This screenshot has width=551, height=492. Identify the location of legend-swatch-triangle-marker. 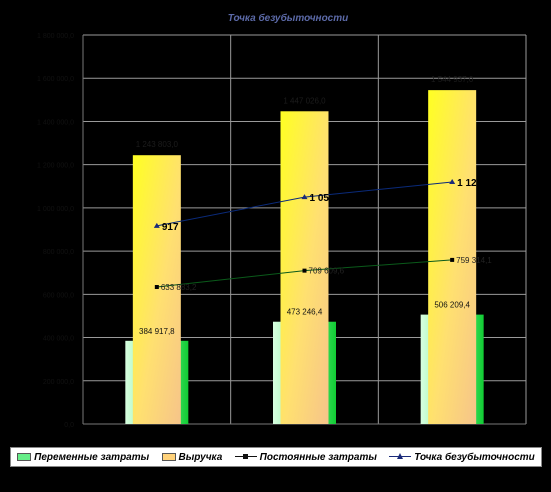
(400, 457).